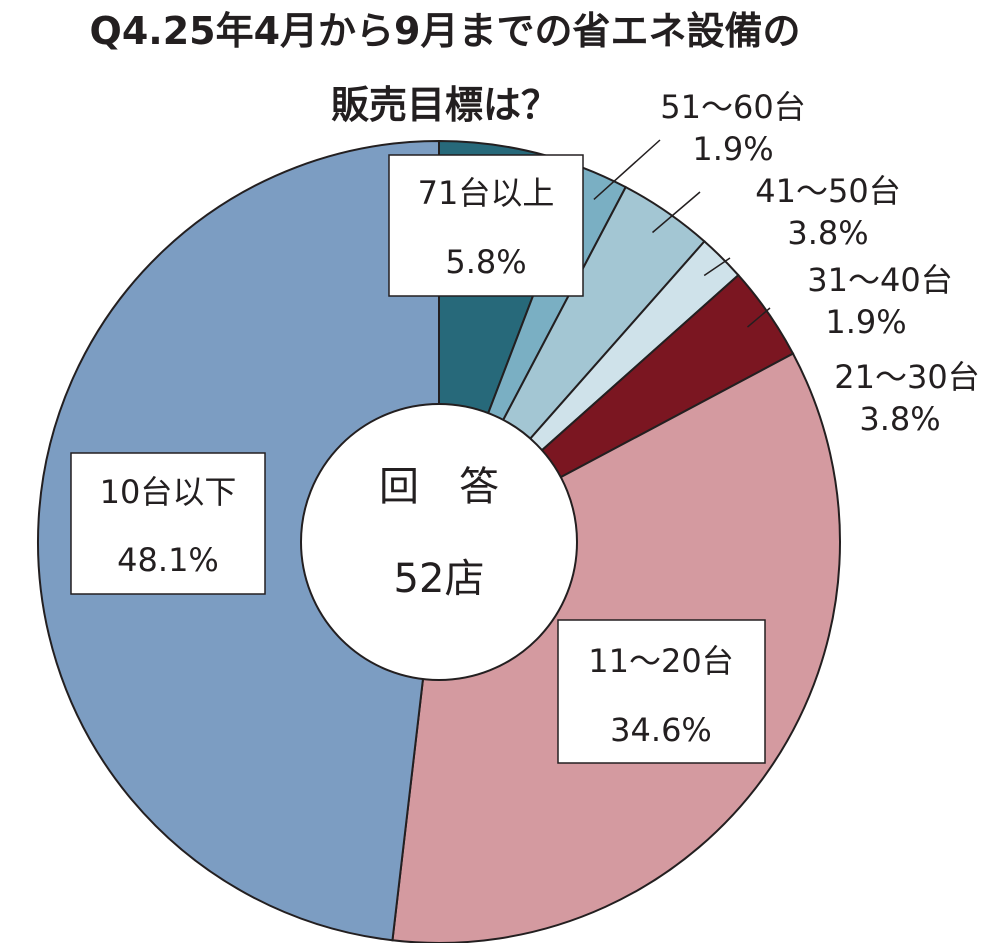  What do you see at coordinates (865, 322) in the screenshot?
I see `slice-value-31-40: 1.9%` at bounding box center [865, 322].